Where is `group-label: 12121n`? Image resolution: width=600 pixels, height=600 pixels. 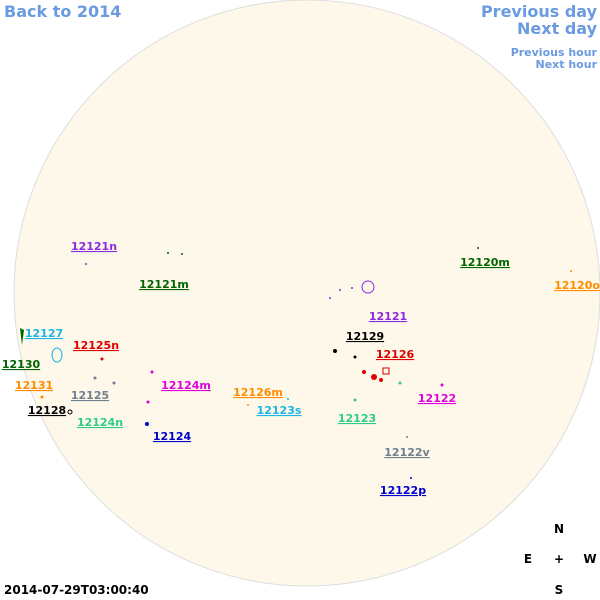
group-label: 12121n is located at coordinates (94, 246).